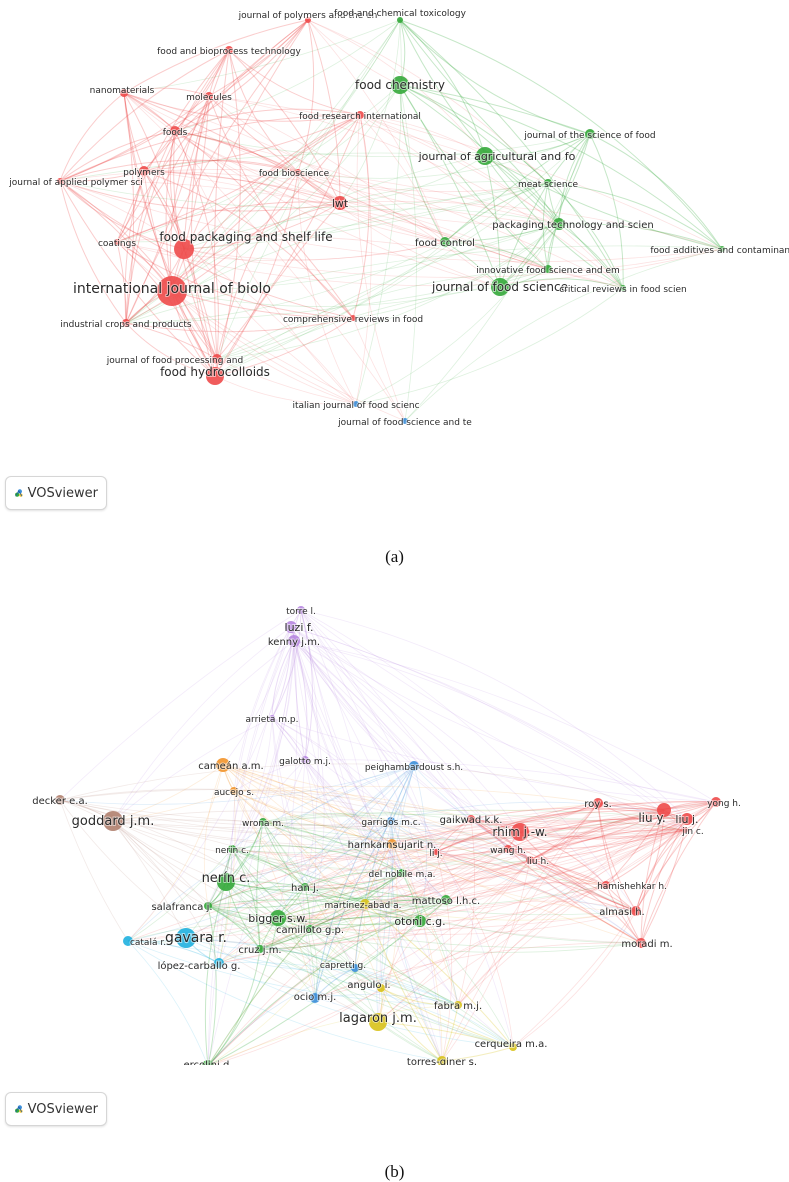 This screenshot has width=789, height=1182. I want to click on node-label: cerqueira m.a., so click(511, 1044).